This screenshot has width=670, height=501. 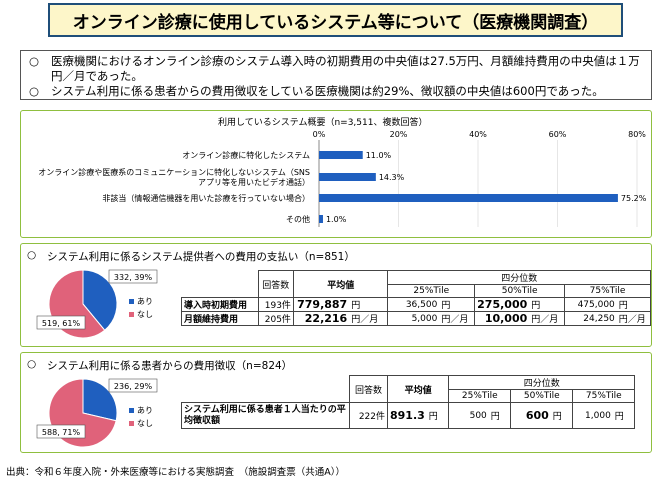 What do you see at coordinates (298, 219) in the screenshot?
I see `category-label: その他` at bounding box center [298, 219].